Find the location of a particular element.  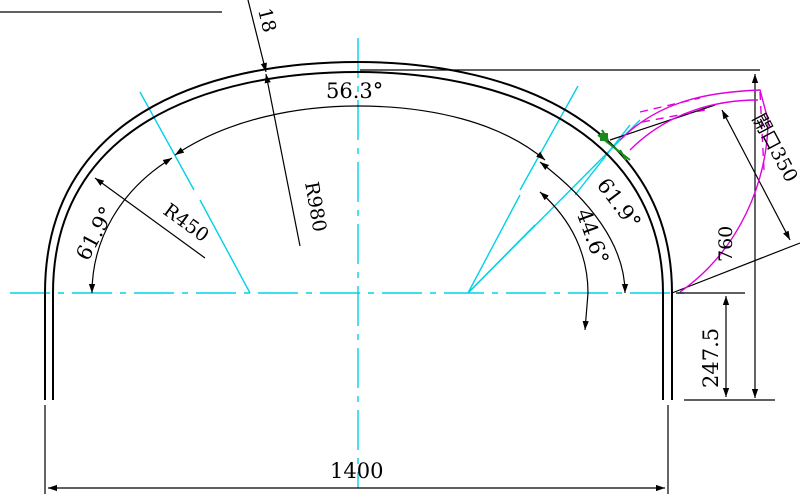

opening-lower is located at coordinates (735, 268).